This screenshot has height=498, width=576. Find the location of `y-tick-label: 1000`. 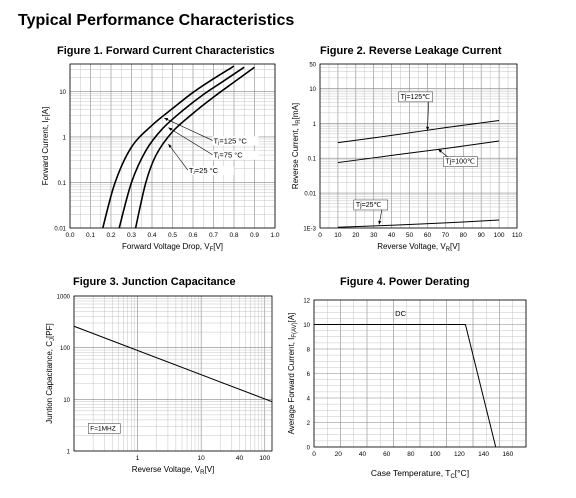

y-tick-label: 1000 is located at coordinates (64, 298).